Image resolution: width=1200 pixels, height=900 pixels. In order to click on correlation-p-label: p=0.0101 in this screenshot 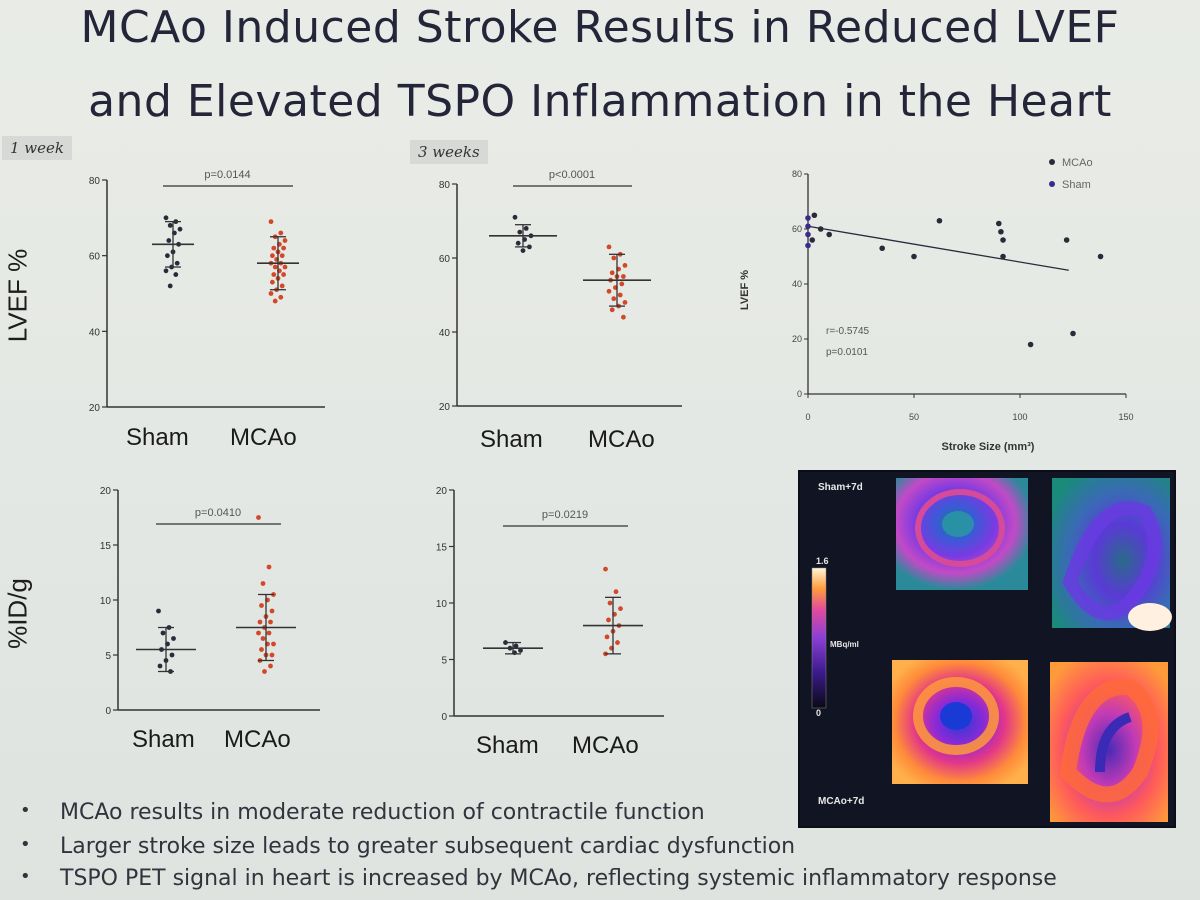, I will do `click(847, 352)`.